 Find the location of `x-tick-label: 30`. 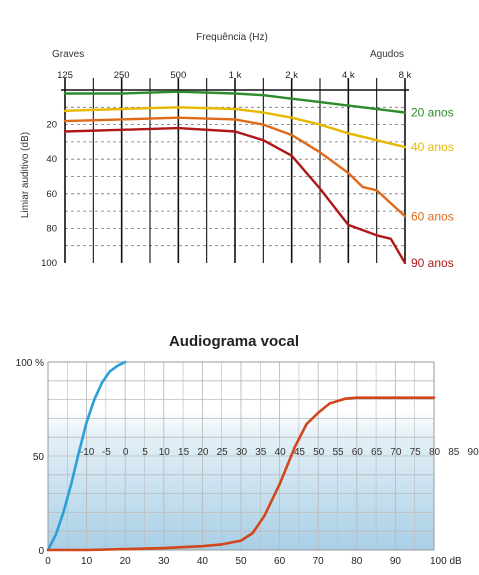

x-tick-label: 30 is located at coordinates (164, 561).